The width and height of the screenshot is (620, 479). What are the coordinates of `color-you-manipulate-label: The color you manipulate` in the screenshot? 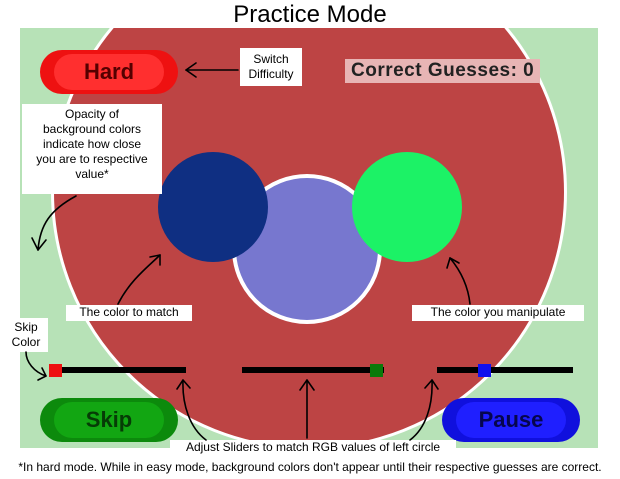 It's located at (498, 313).